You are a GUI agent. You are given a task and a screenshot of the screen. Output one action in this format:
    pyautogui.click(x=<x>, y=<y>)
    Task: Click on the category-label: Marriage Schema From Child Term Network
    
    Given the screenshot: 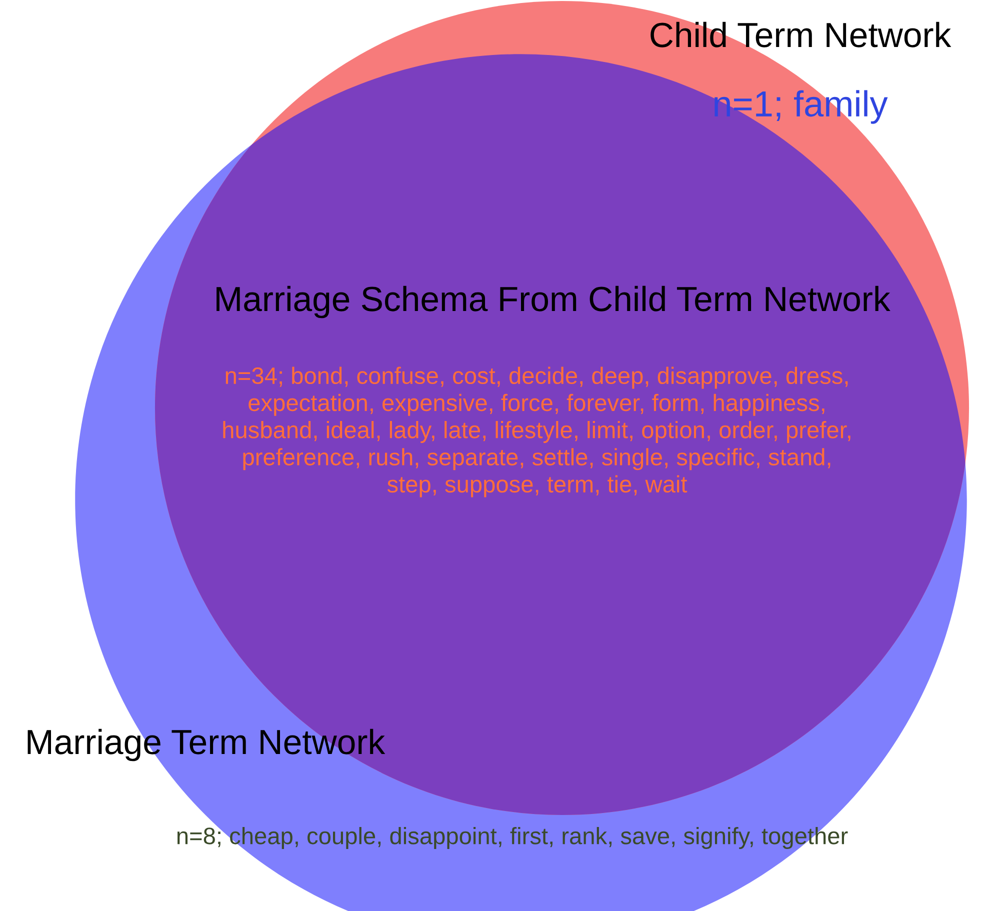 What is the action you would take?
    pyautogui.click(x=553, y=302)
    